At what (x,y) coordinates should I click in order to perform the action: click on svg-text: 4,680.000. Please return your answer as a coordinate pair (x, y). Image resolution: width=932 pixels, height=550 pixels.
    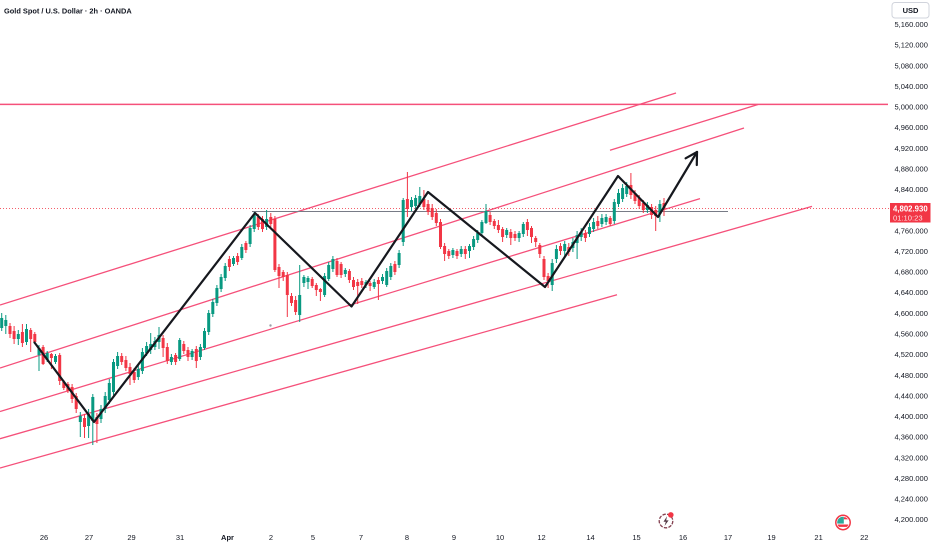
    Looking at the image, I should click on (911, 272).